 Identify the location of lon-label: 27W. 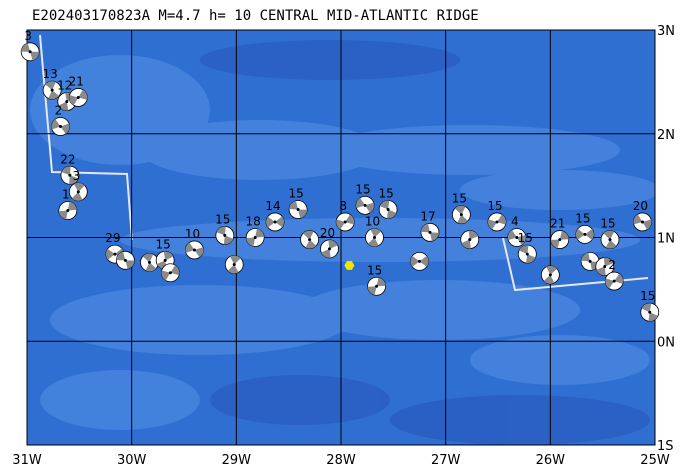
(446, 460).